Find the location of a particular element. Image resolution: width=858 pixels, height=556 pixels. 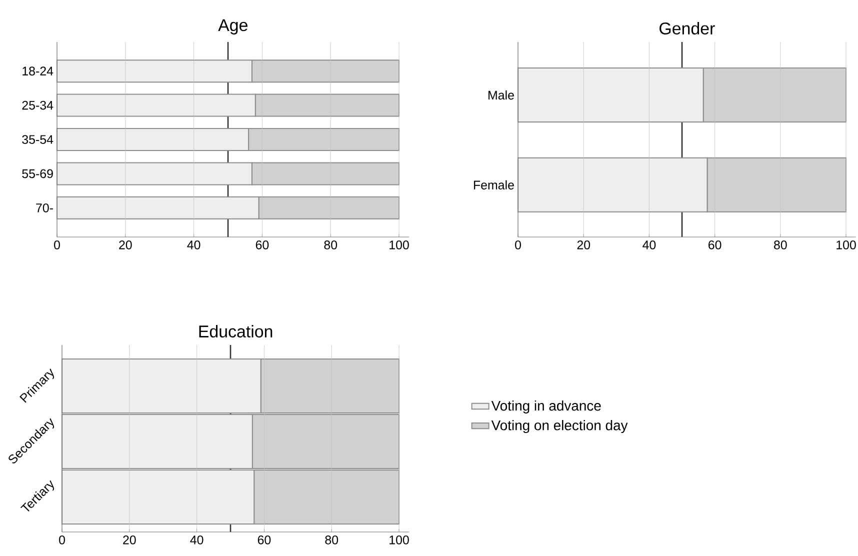

y-tick-label: Female is located at coordinates (494, 185).